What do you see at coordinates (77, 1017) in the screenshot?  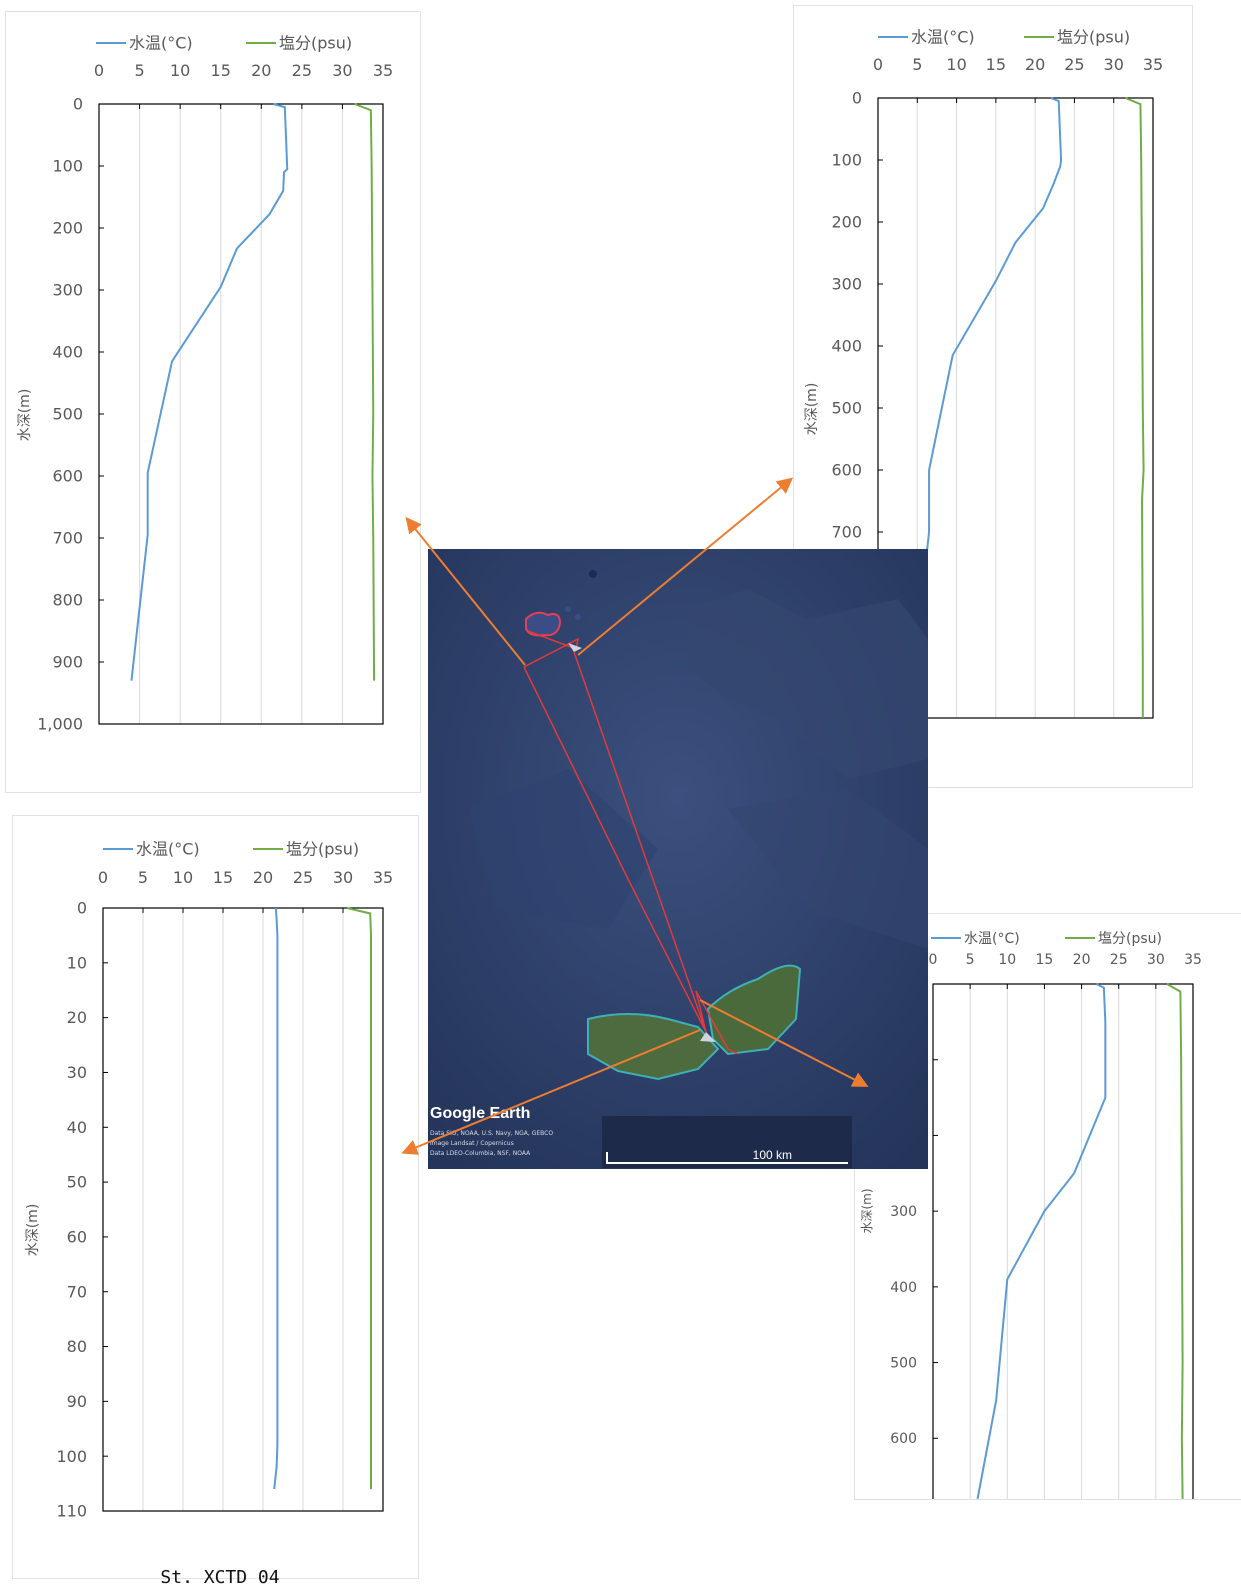 I see `y-tick-label: 20` at bounding box center [77, 1017].